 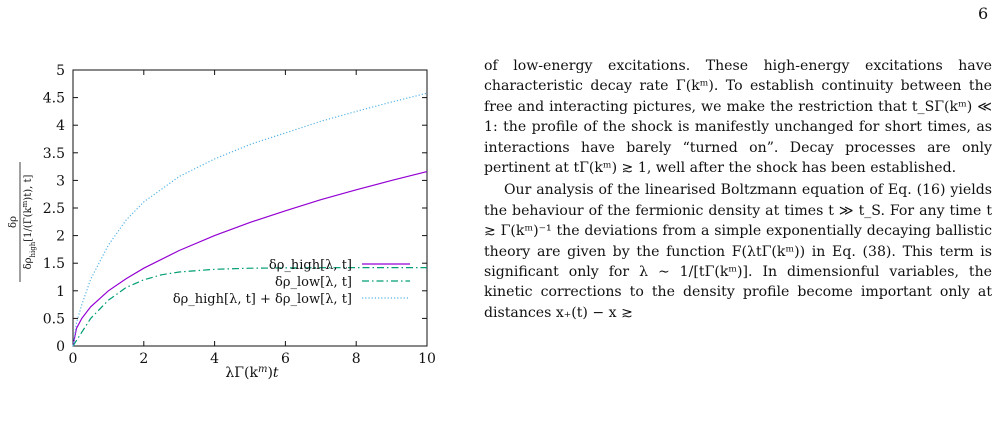 What do you see at coordinates (60, 181) in the screenshot?
I see `y-tick-label: 3` at bounding box center [60, 181].